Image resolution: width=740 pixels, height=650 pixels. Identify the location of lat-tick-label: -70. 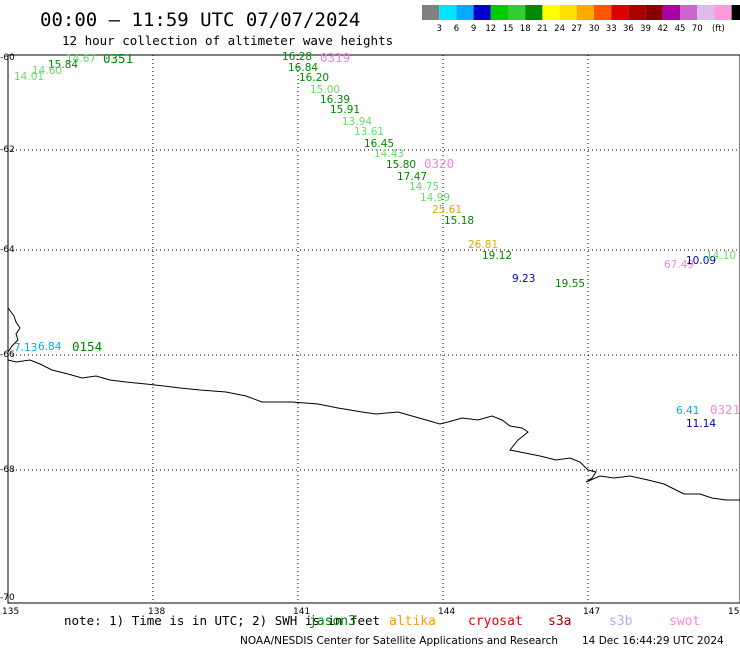
(7, 598).